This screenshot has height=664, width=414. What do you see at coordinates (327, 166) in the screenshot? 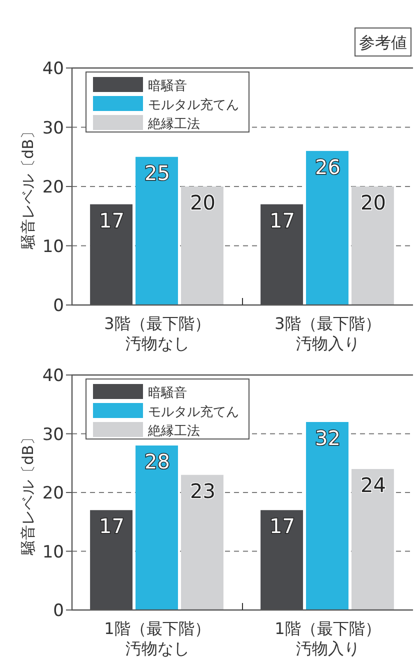
I see `data-label: 26` at bounding box center [327, 166].